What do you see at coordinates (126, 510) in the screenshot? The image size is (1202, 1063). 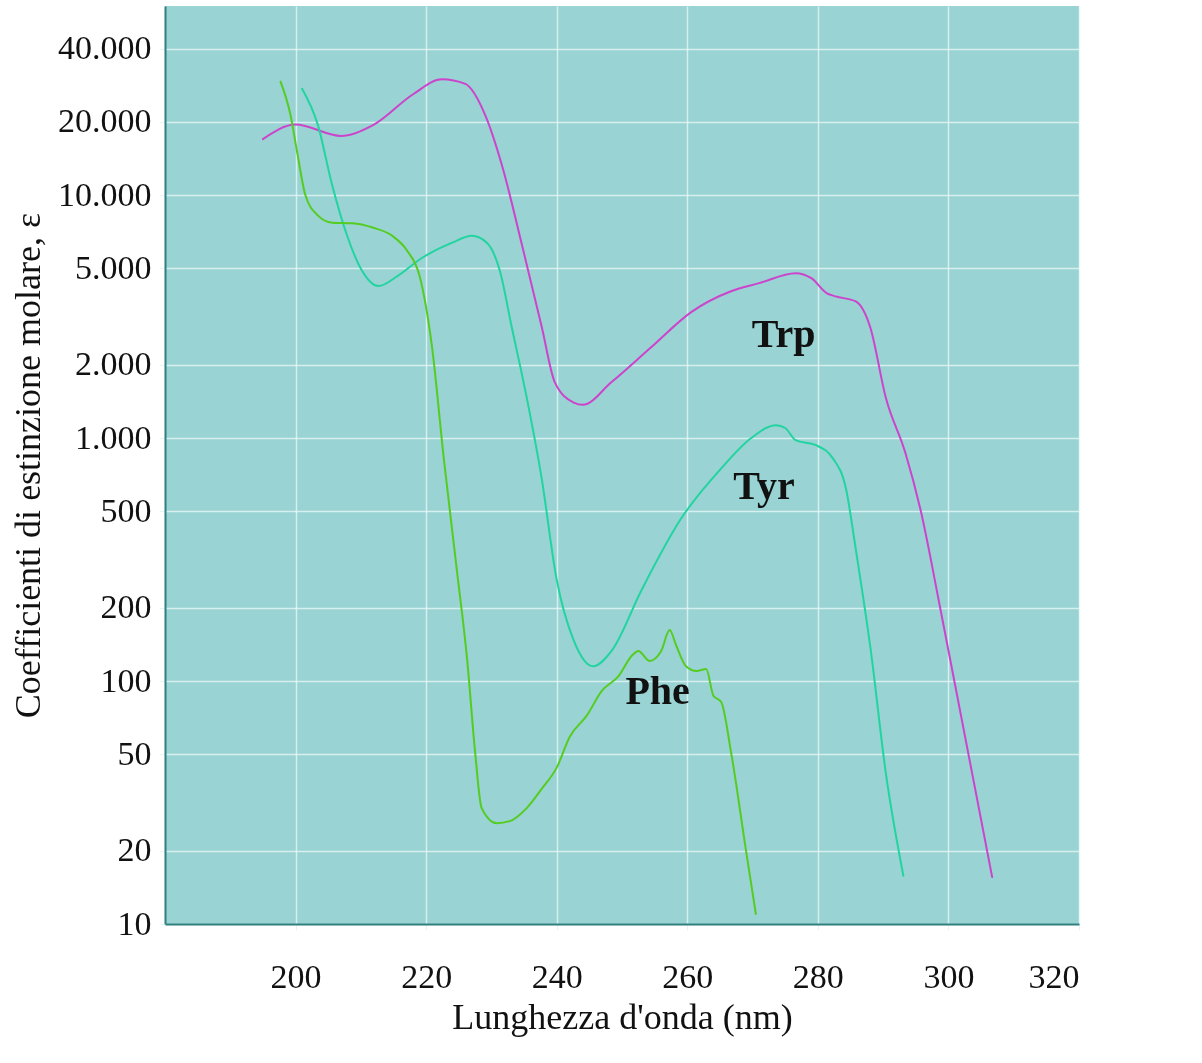 I see `y-tick-label: 500` at bounding box center [126, 510].